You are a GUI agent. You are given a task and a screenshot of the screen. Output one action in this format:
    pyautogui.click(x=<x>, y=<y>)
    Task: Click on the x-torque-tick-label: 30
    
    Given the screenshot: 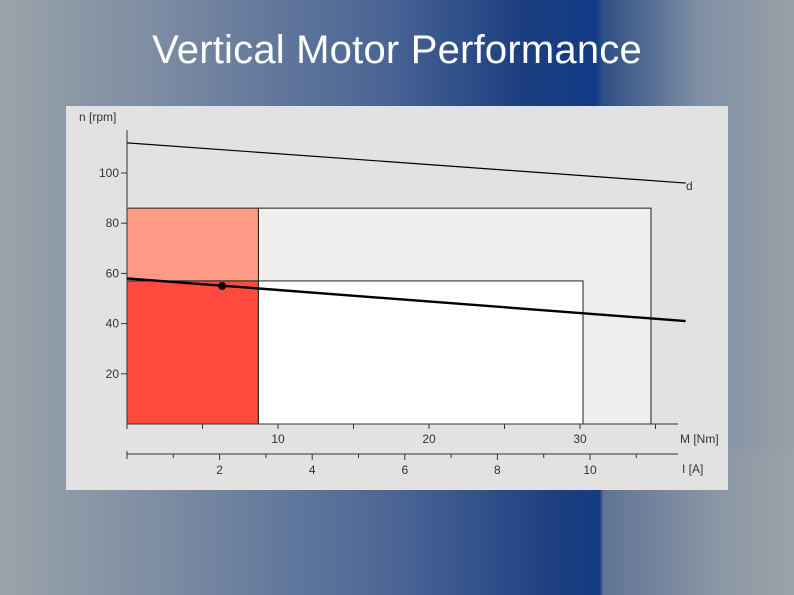 What is the action you would take?
    pyautogui.click(x=580, y=439)
    